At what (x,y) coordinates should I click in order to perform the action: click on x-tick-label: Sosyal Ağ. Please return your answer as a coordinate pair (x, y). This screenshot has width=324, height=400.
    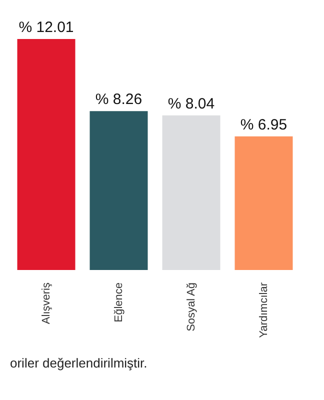
    Looking at the image, I should click on (191, 307).